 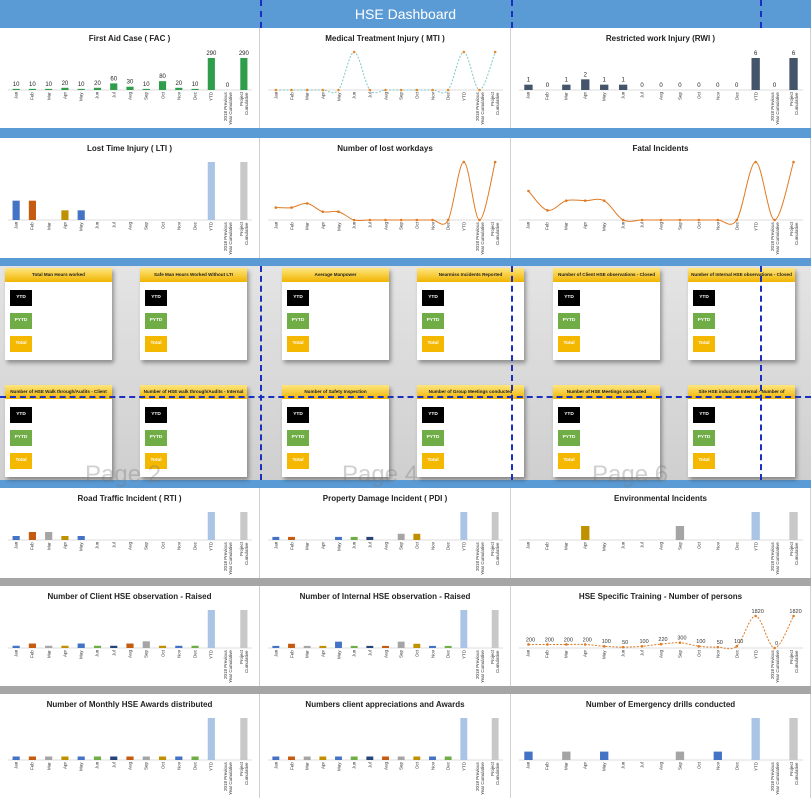 What do you see at coordinates (660, 498) in the screenshot?
I see `chart-title: Environmental Incidents` at bounding box center [660, 498].